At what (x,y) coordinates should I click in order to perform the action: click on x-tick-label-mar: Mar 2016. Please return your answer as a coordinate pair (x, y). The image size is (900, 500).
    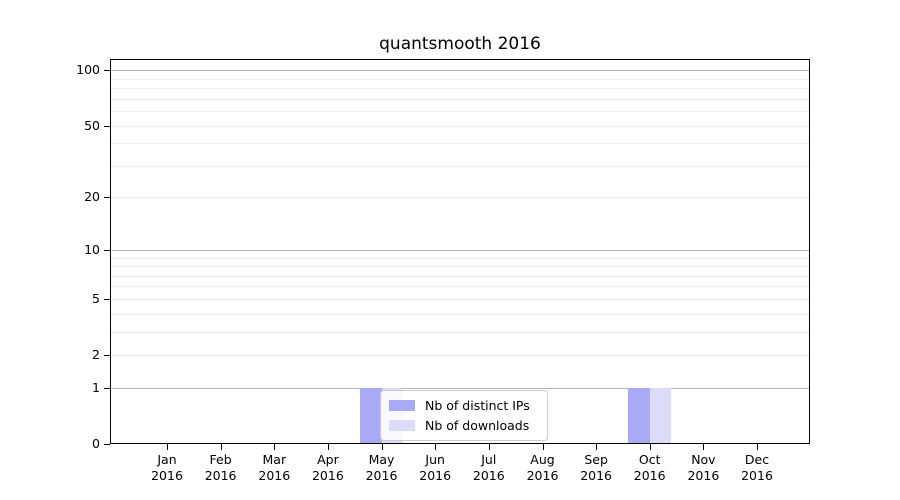
    Looking at the image, I should click on (274, 467).